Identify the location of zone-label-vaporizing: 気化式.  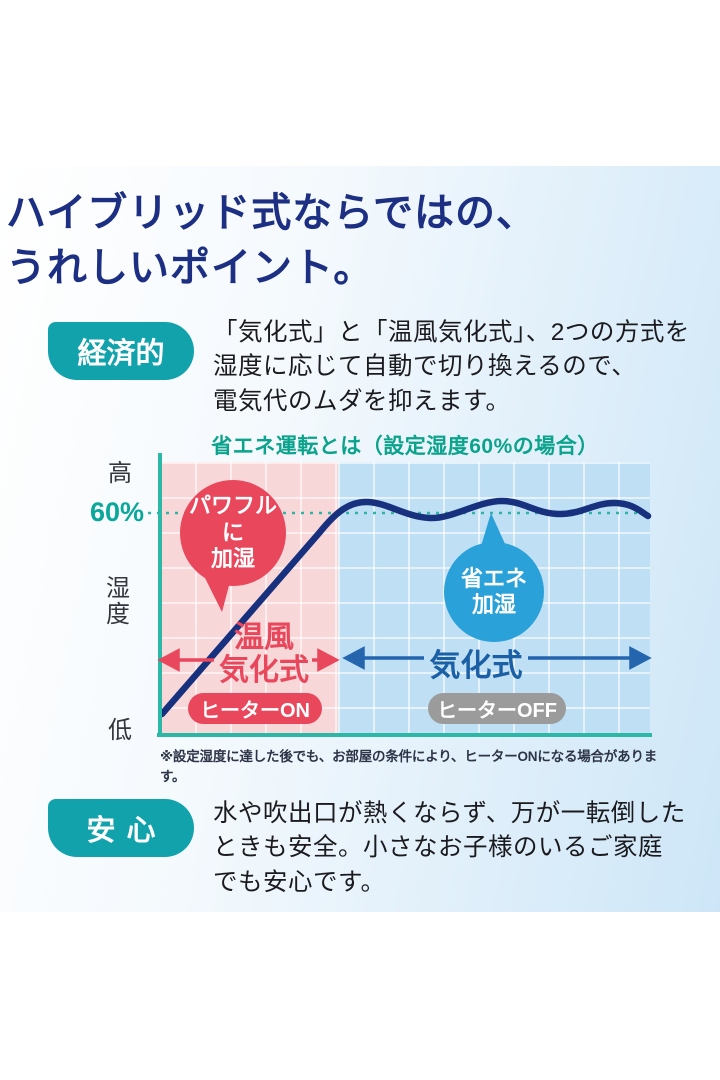
(476, 665).